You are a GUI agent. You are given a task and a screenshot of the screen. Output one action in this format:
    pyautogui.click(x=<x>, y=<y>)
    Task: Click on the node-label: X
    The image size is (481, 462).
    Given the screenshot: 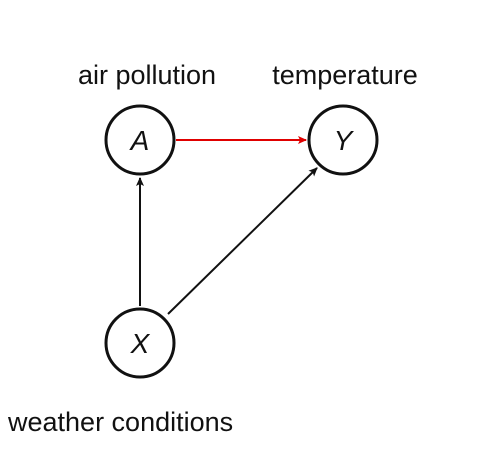 What is the action you would take?
    pyautogui.click(x=140, y=343)
    